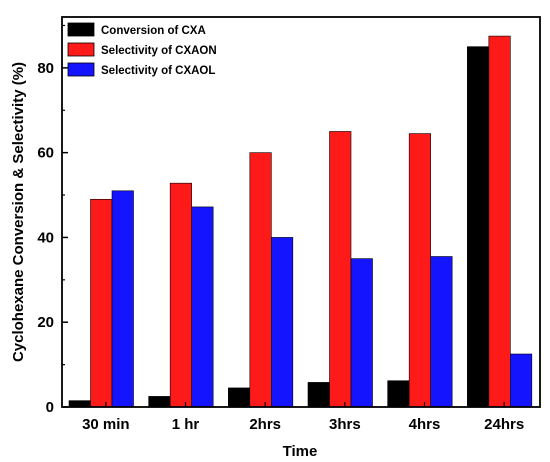 Image resolution: width=550 pixels, height=462 pixels. I want to click on bar-selectivity-of-cxaol-1-hr, so click(202, 307).